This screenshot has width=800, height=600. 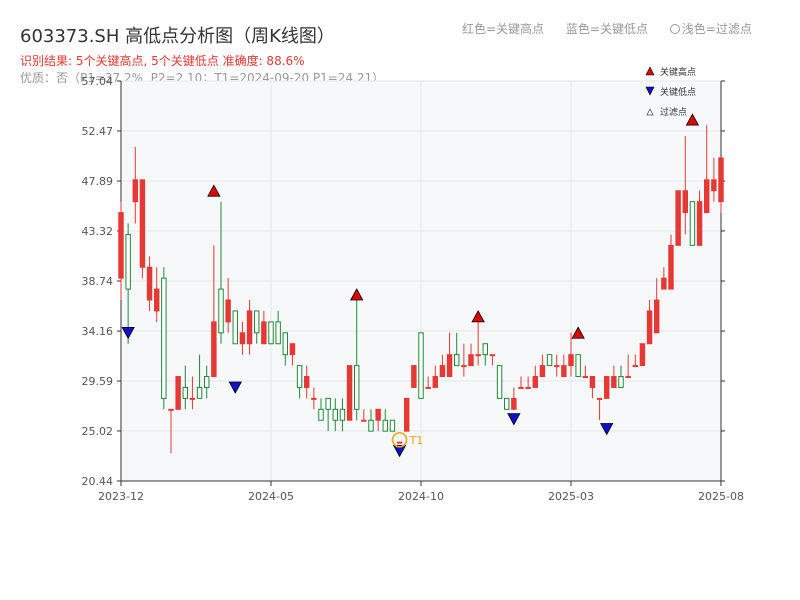 What do you see at coordinates (650, 71) in the screenshot?
I see `legend-high-icon` at bounding box center [650, 71].